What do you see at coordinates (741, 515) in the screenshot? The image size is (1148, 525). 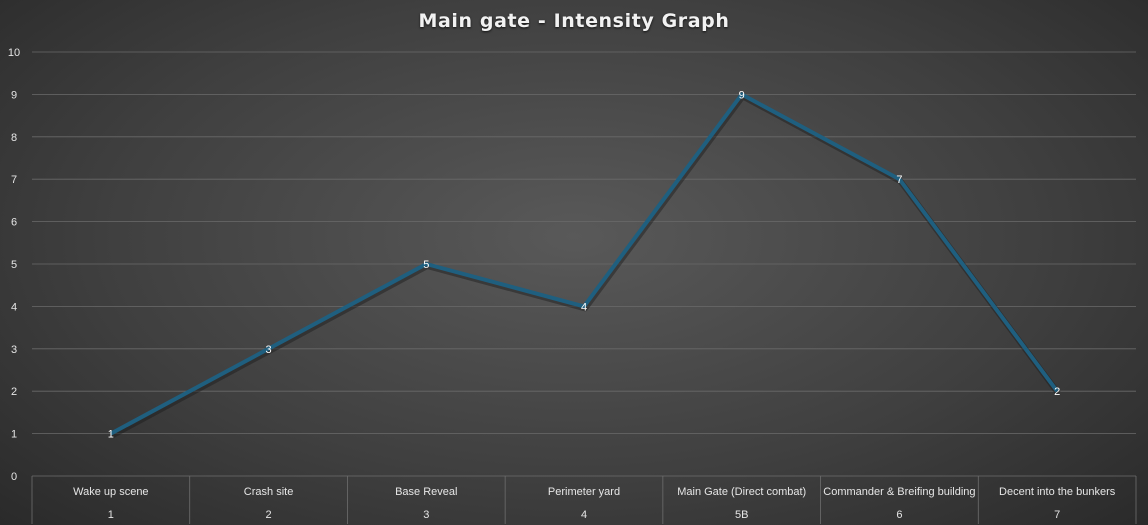 I see `x-category-number: 5B` at bounding box center [741, 515].